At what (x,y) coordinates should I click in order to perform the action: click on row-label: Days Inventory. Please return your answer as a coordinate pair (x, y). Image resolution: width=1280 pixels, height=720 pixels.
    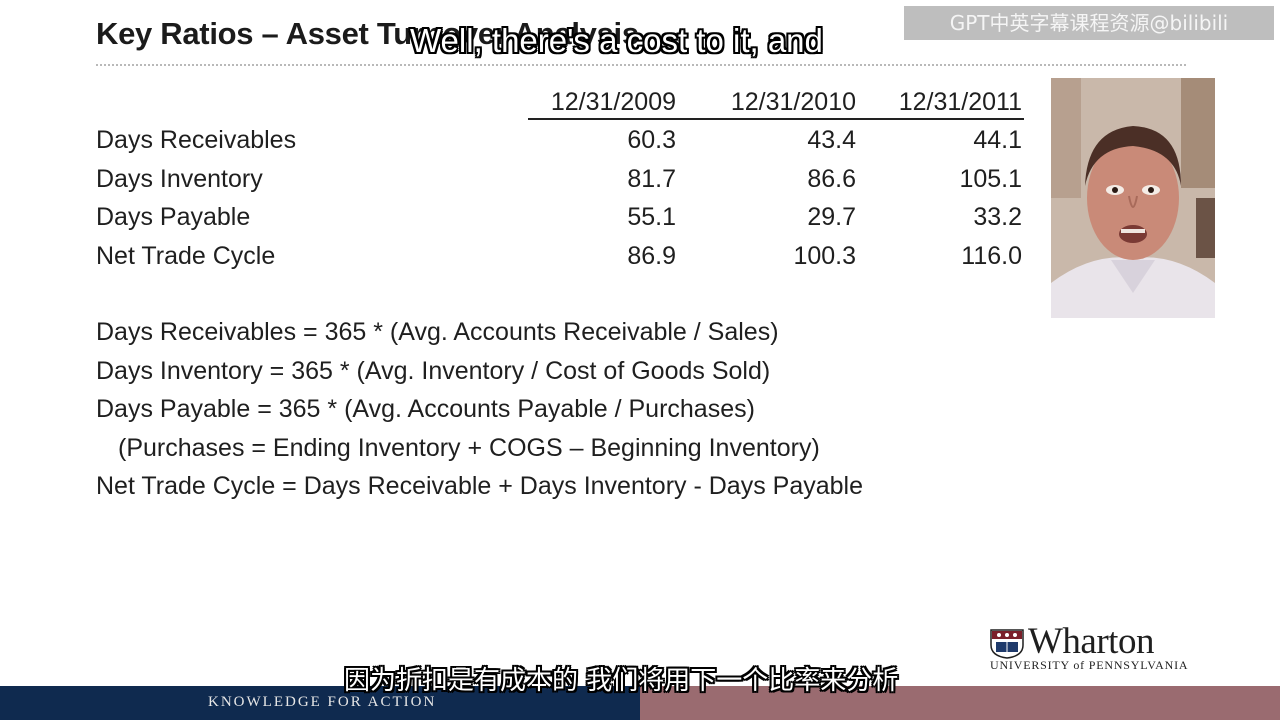
    Looking at the image, I should click on (179, 179).